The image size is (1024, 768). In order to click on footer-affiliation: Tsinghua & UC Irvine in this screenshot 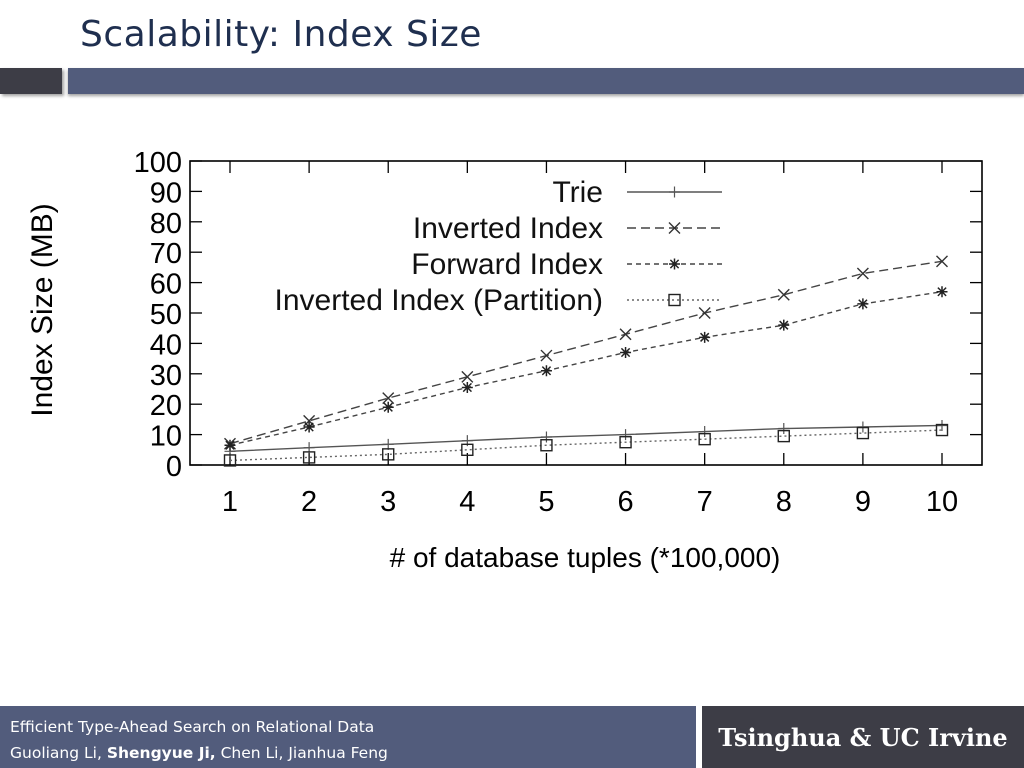, I will do `click(863, 737)`.